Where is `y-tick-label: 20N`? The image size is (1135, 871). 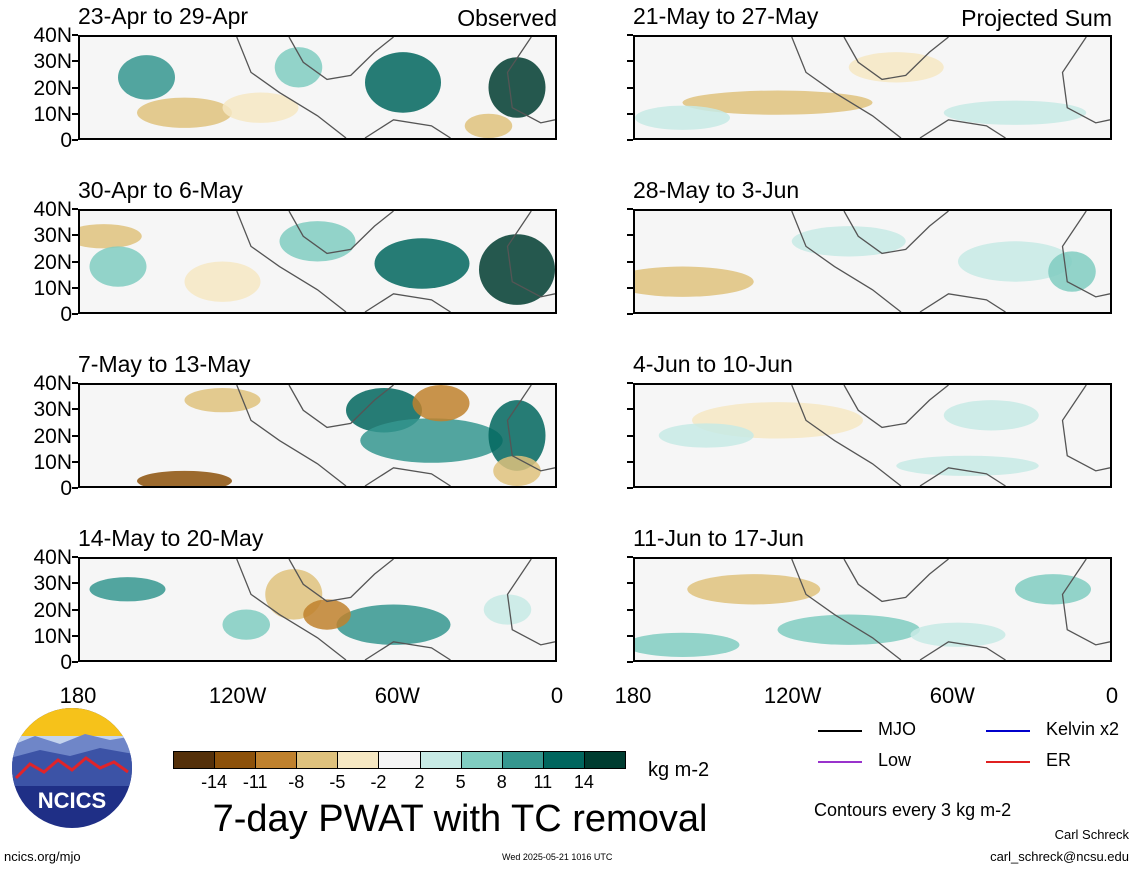 y-tick-label: 20N is located at coordinates (52, 436).